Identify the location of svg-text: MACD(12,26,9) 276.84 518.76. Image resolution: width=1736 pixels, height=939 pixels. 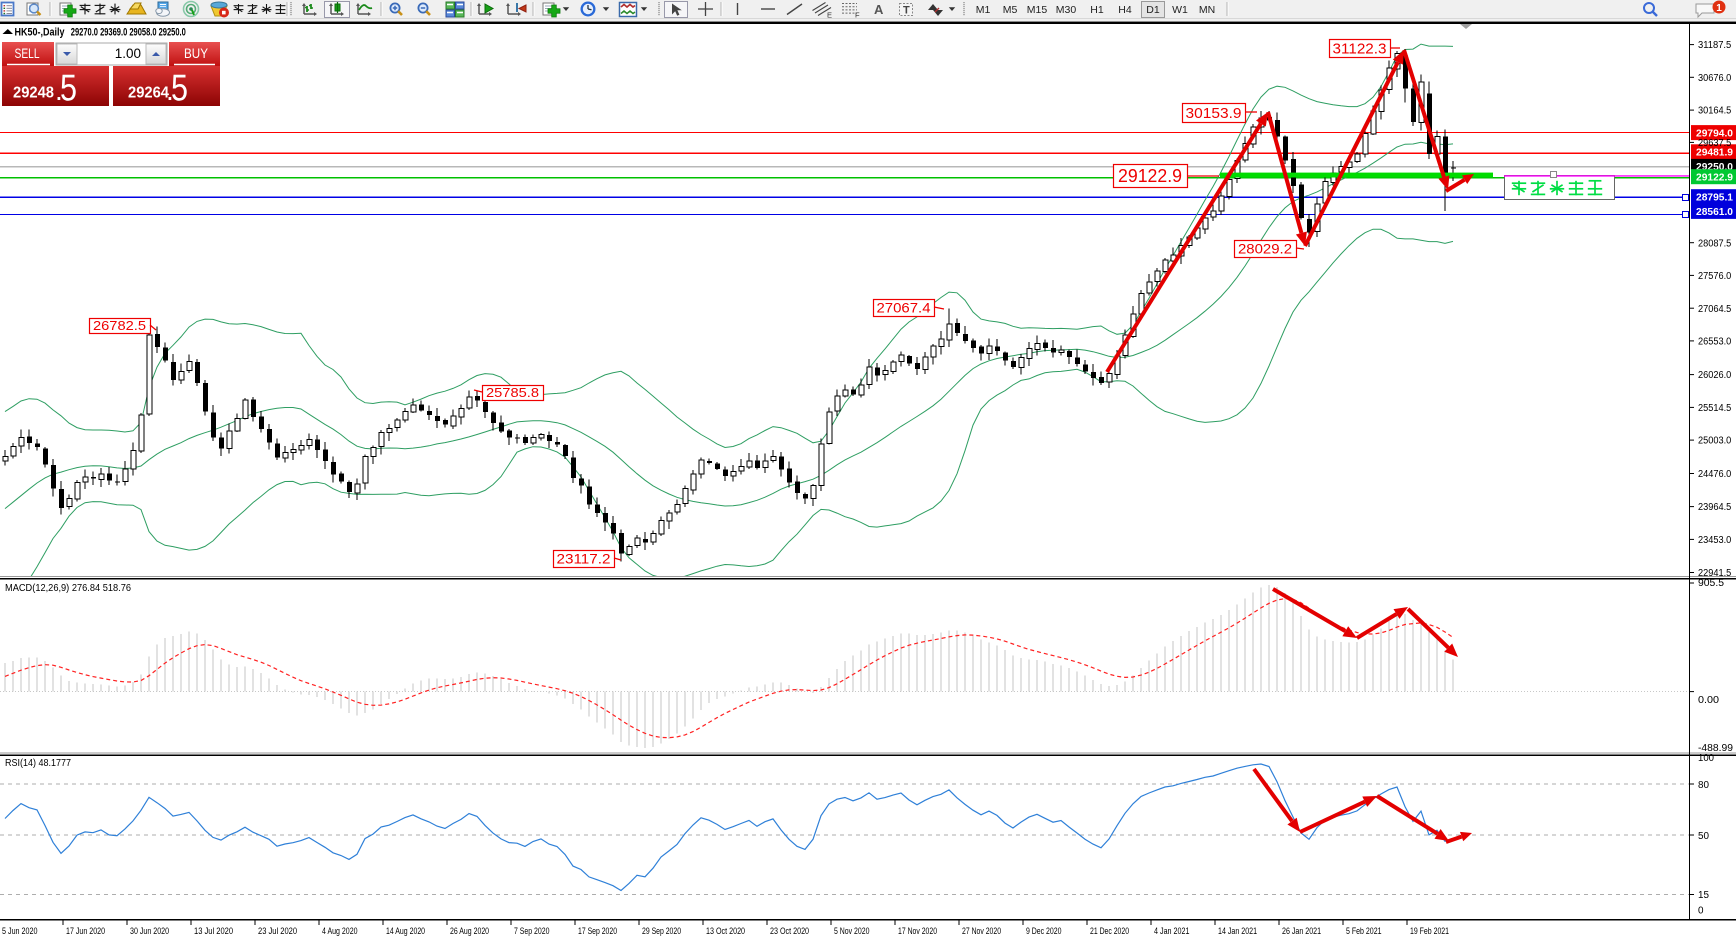
(68, 588).